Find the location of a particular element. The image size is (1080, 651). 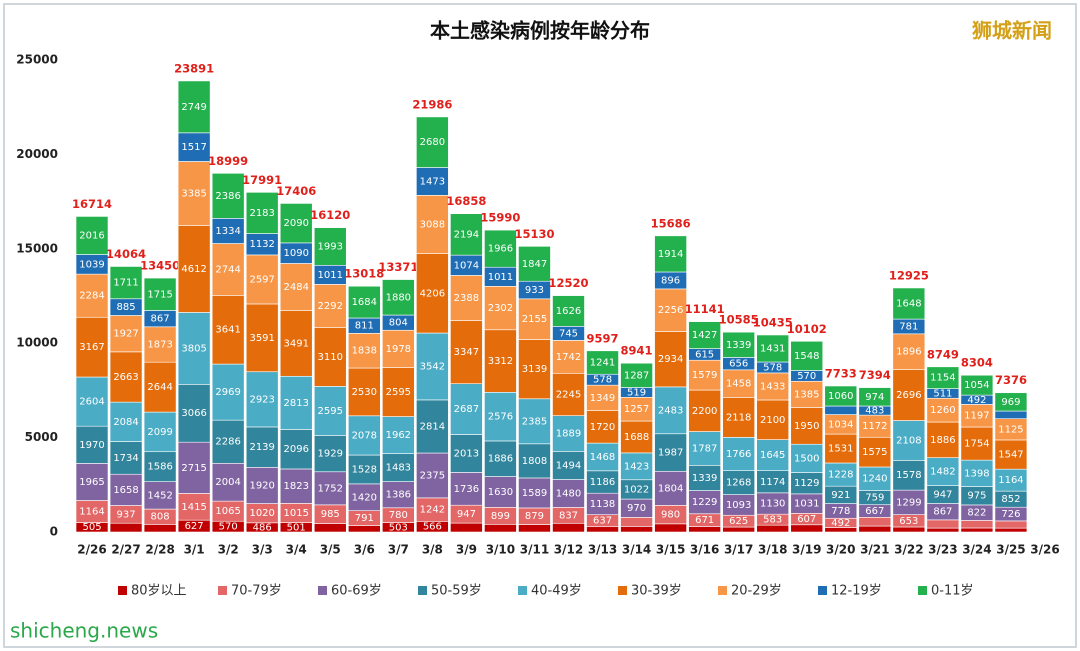

segment-label: 511 is located at coordinates (942, 393).